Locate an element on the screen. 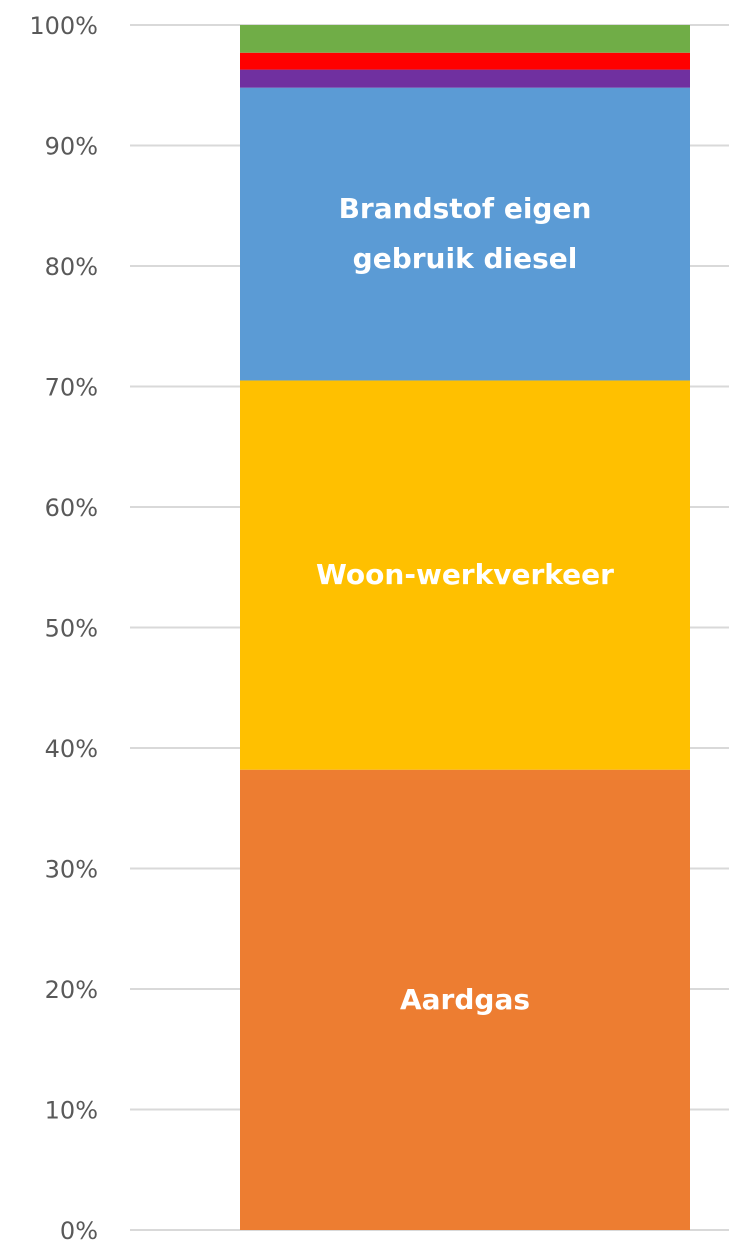 The height and width of the screenshot is (1242, 729). y-tick-label: 100% is located at coordinates (63, 26).